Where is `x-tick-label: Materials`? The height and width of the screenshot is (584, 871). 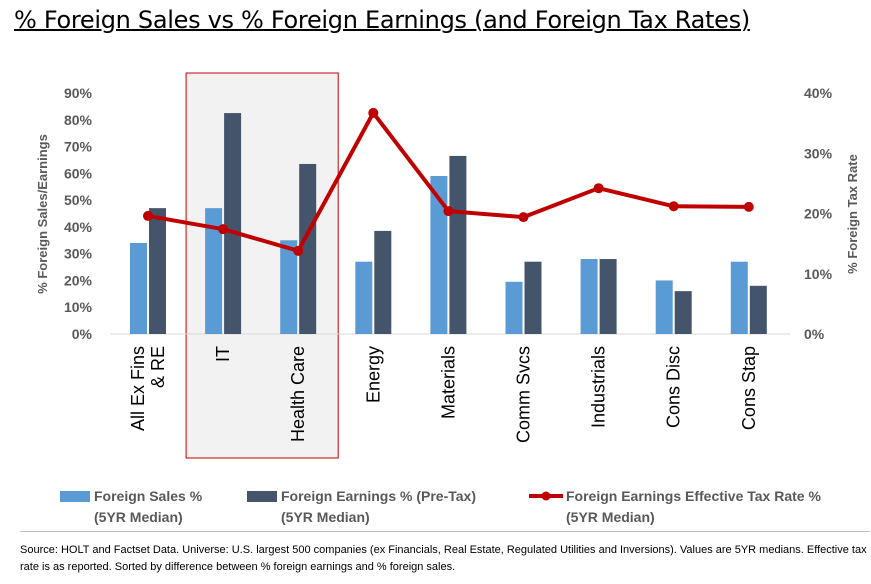 x-tick-label: Materials is located at coordinates (448, 382).